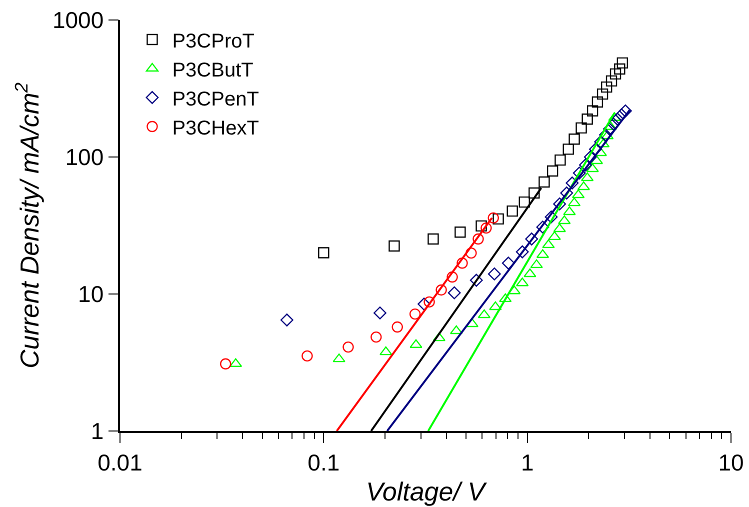  I want to click on x-tick-label: 0.1, so click(324, 462).